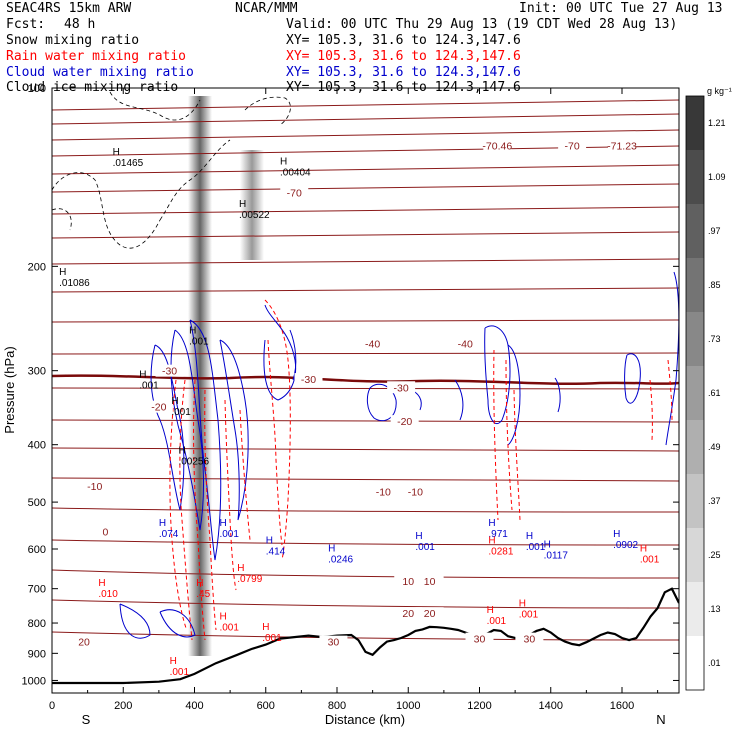  I want to click on extremum-value: .971, so click(498, 534).